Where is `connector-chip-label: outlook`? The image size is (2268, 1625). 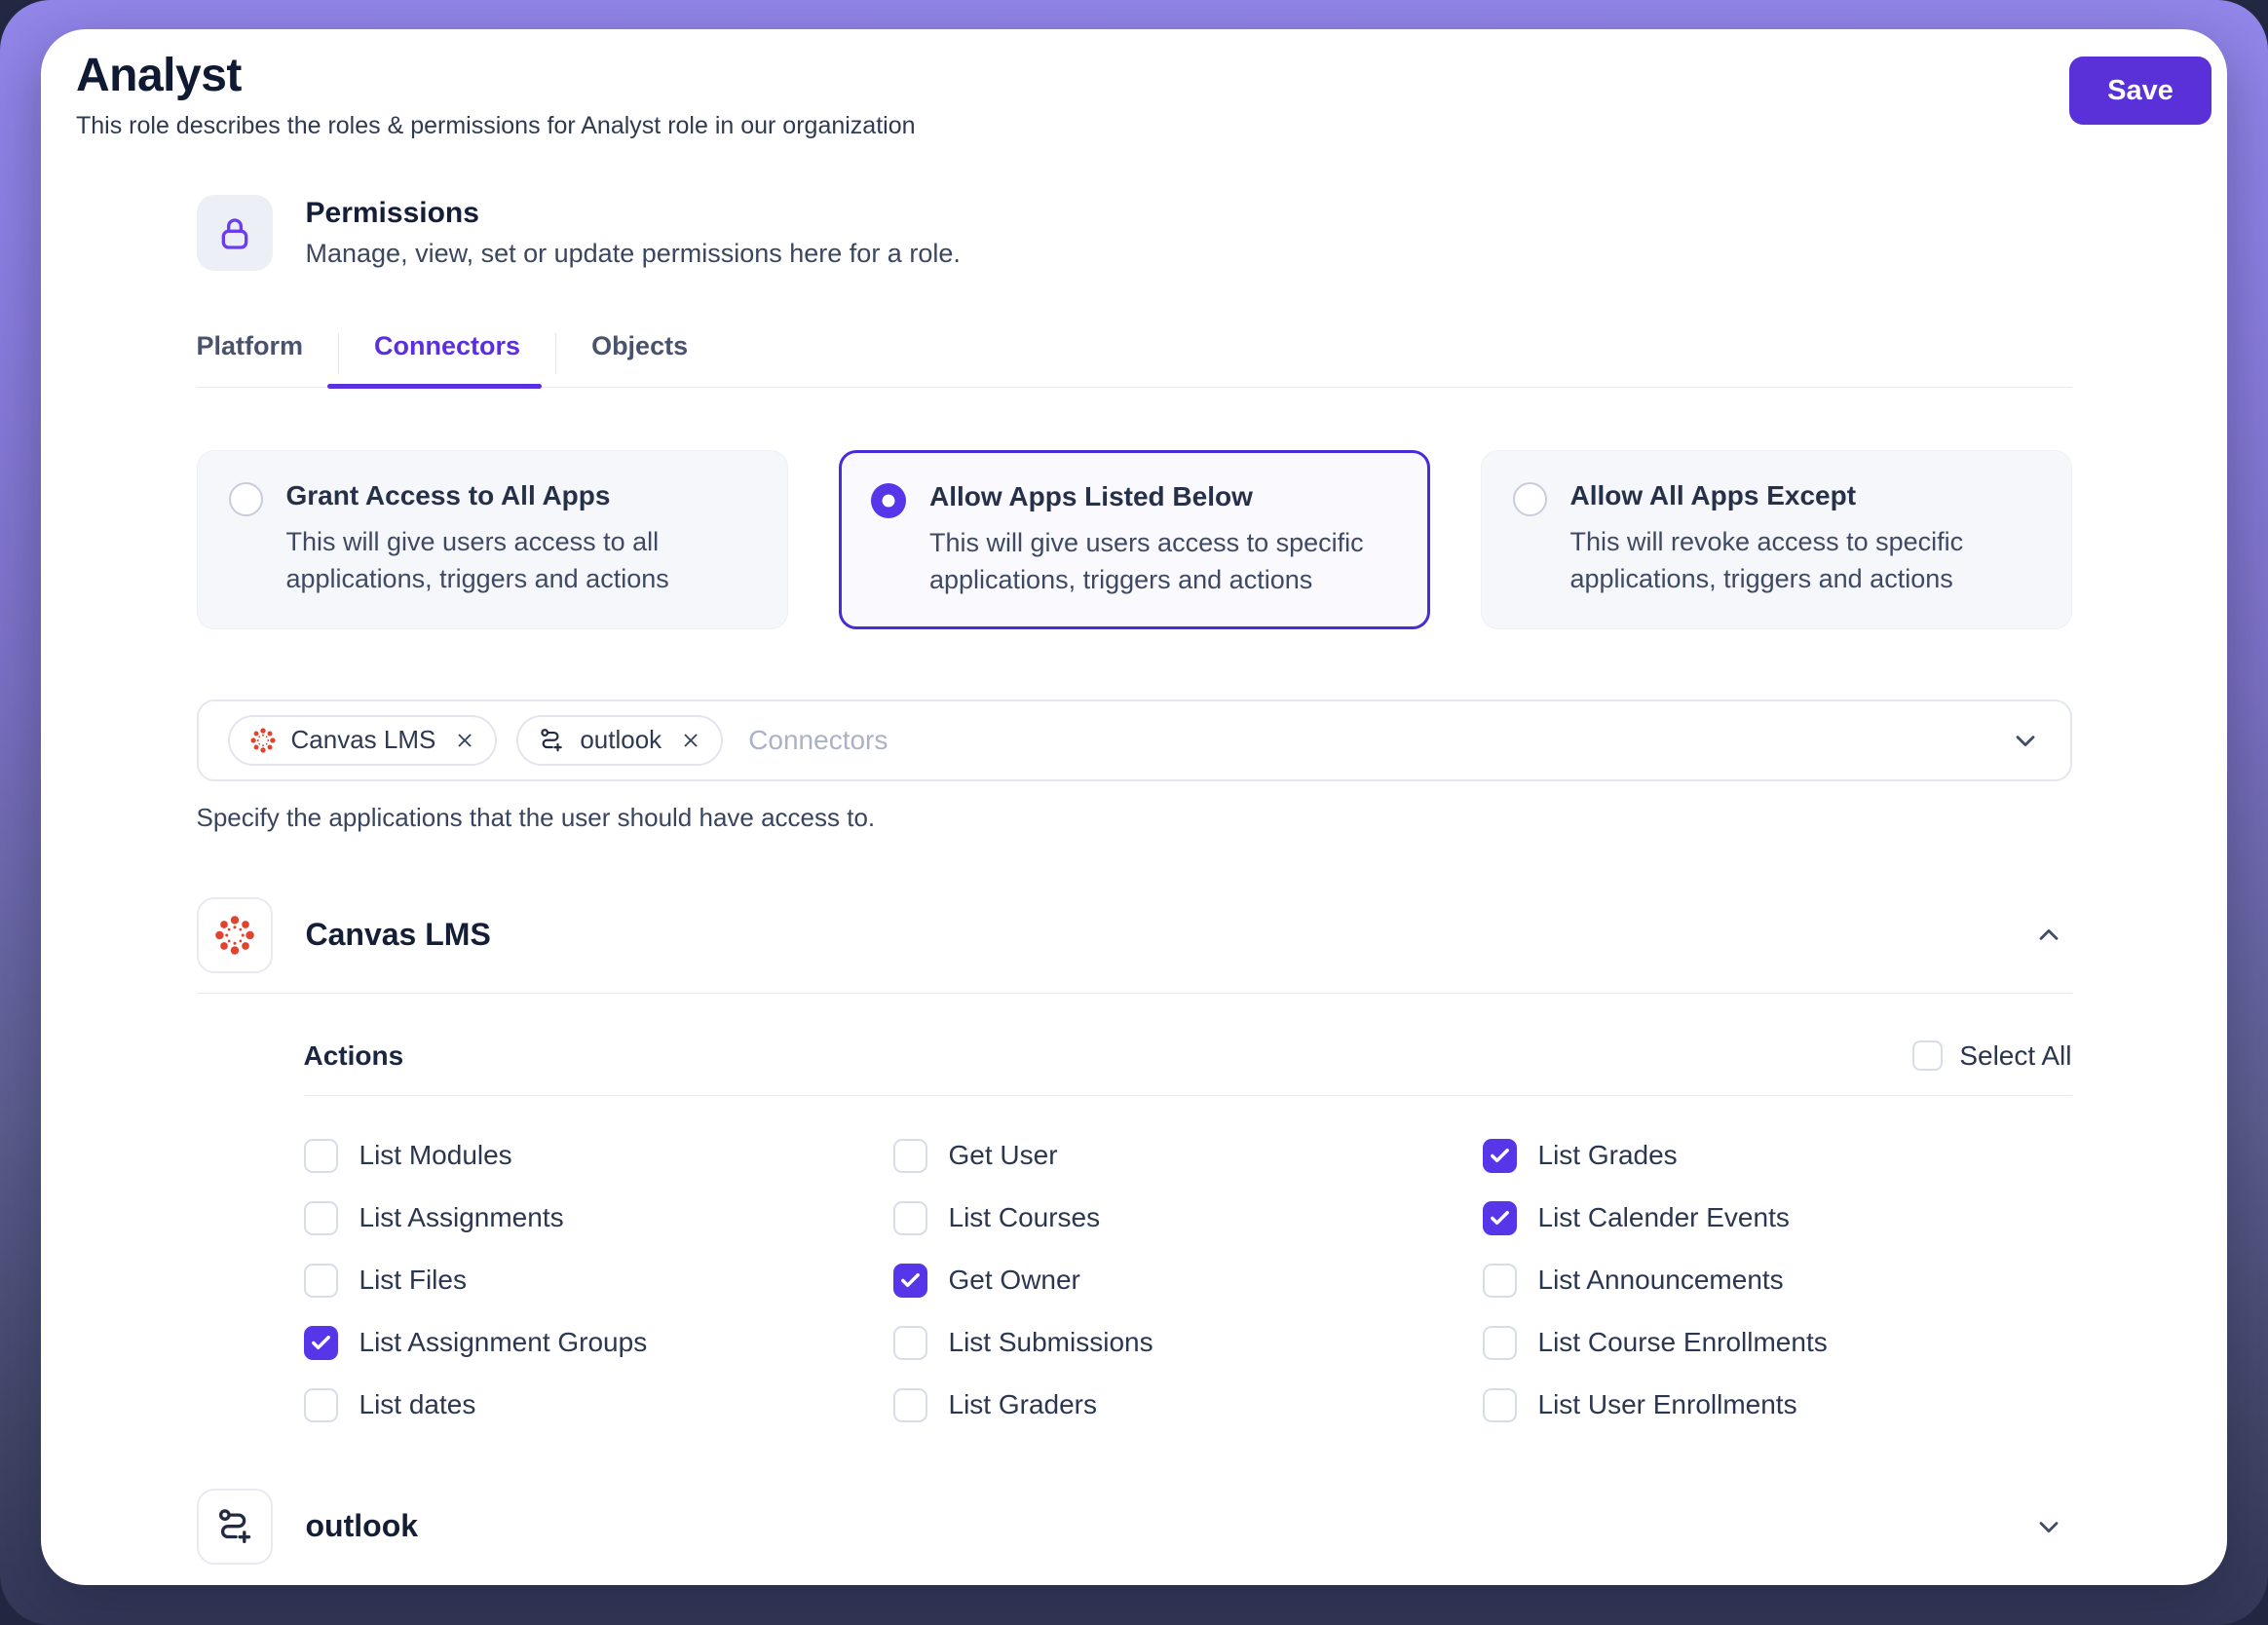
connector-chip-label: outlook is located at coordinates (621, 740).